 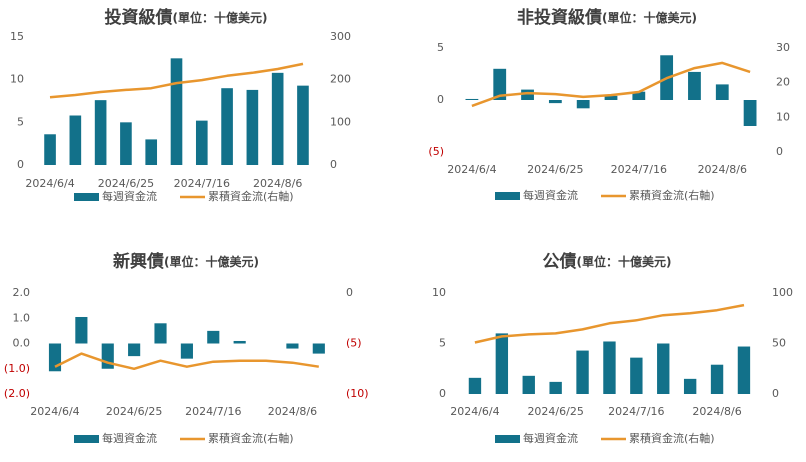 What do you see at coordinates (22, 317) in the screenshot?
I see `y-tick-label: 1.0` at bounding box center [22, 317].